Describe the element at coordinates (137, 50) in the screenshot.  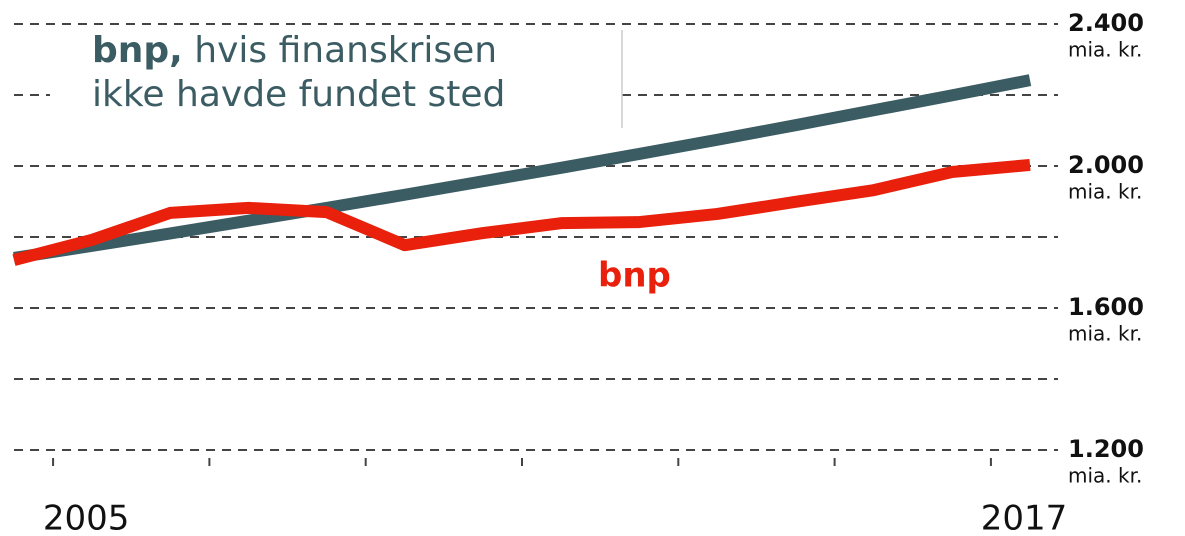
I see `legend-bold: bnp,` at that location.